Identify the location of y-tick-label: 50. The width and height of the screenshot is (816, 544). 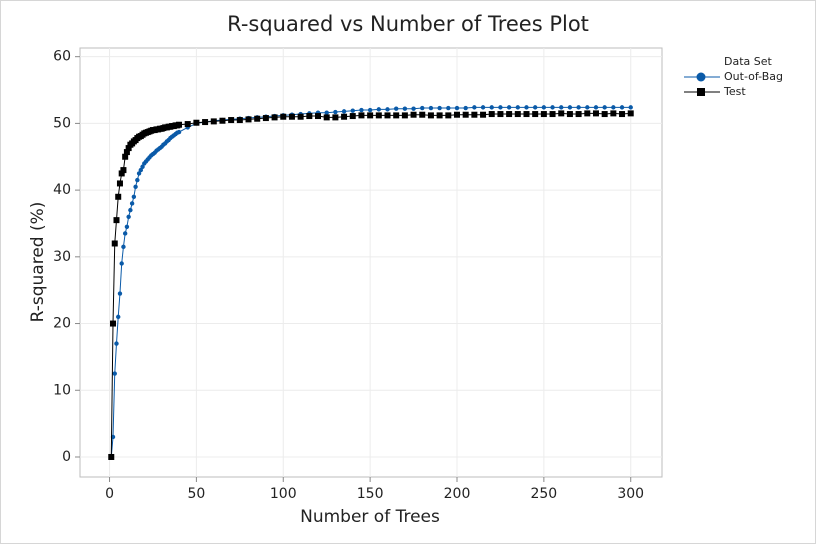
(62, 123).